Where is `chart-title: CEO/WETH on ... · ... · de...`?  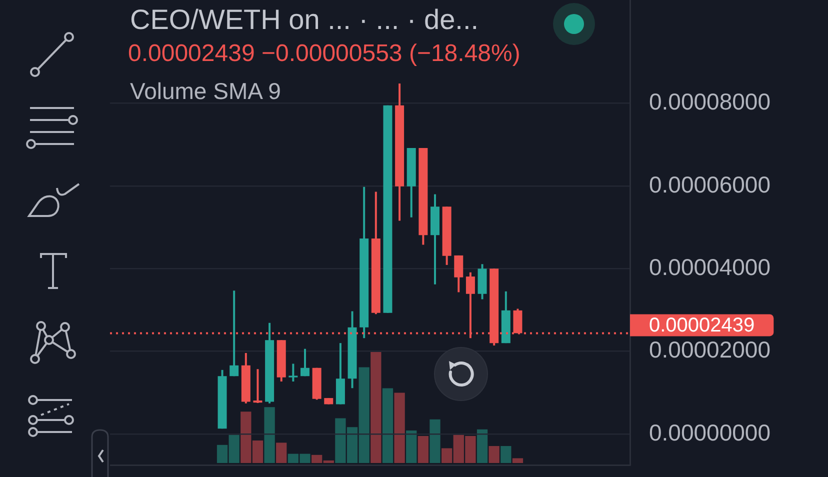 chart-title: CEO/WETH on ... · ... · de... is located at coordinates (304, 19).